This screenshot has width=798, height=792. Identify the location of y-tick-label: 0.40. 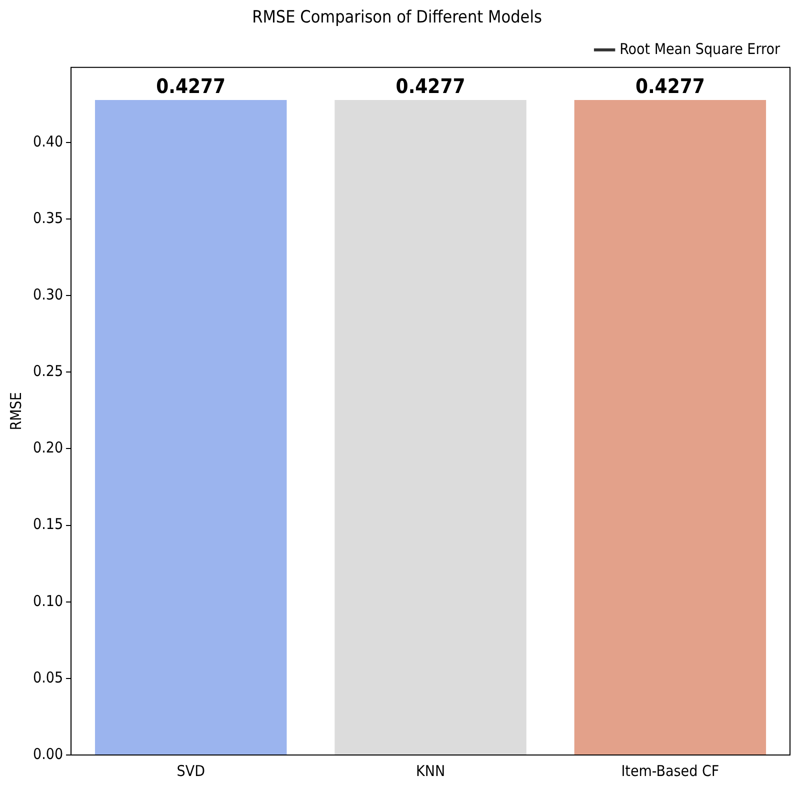
(48, 141).